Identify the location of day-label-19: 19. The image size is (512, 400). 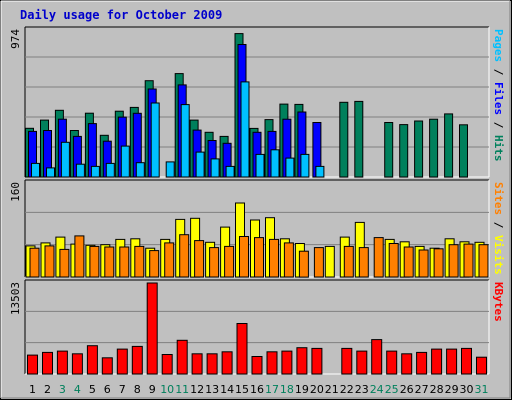
(302, 389).